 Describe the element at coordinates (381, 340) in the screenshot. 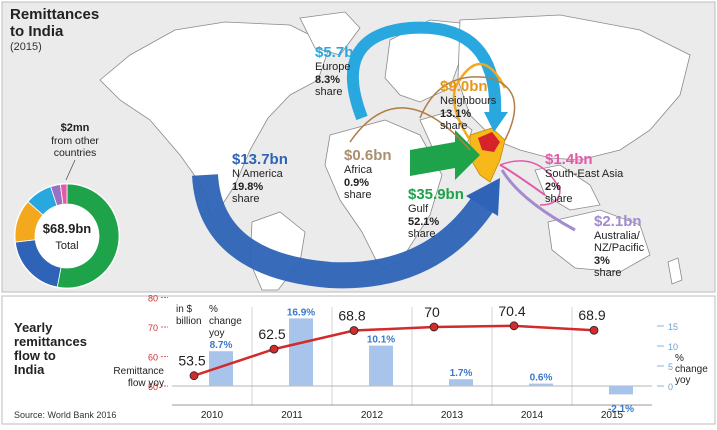

I see `pct-label: 10.1%` at that location.